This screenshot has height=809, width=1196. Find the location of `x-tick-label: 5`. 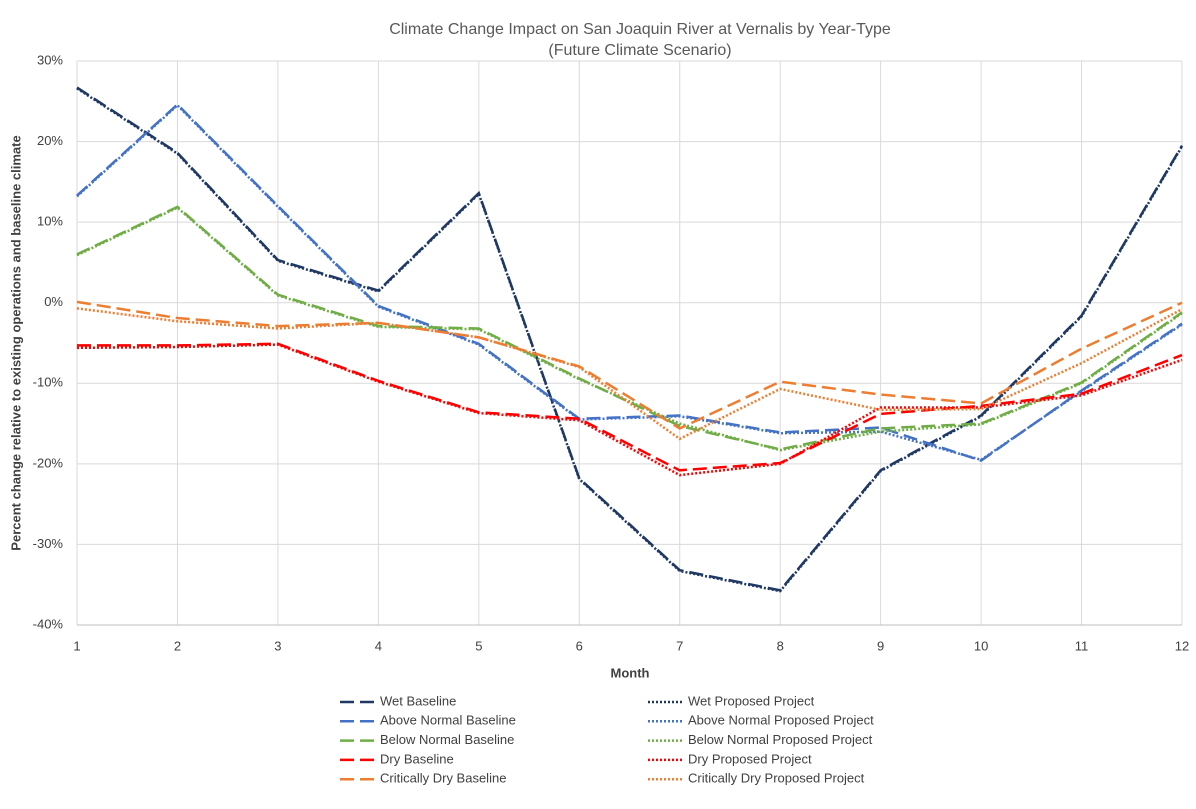

x-tick-label: 5 is located at coordinates (478, 645).